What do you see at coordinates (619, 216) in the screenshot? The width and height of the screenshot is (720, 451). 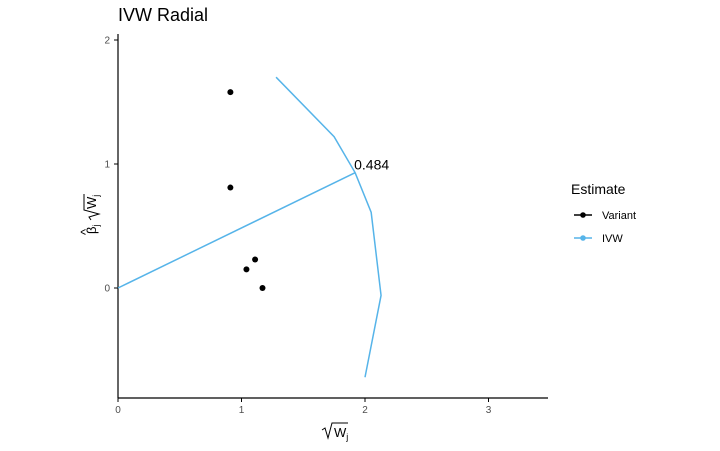 I see `legend-variant-label: Variant` at bounding box center [619, 216].